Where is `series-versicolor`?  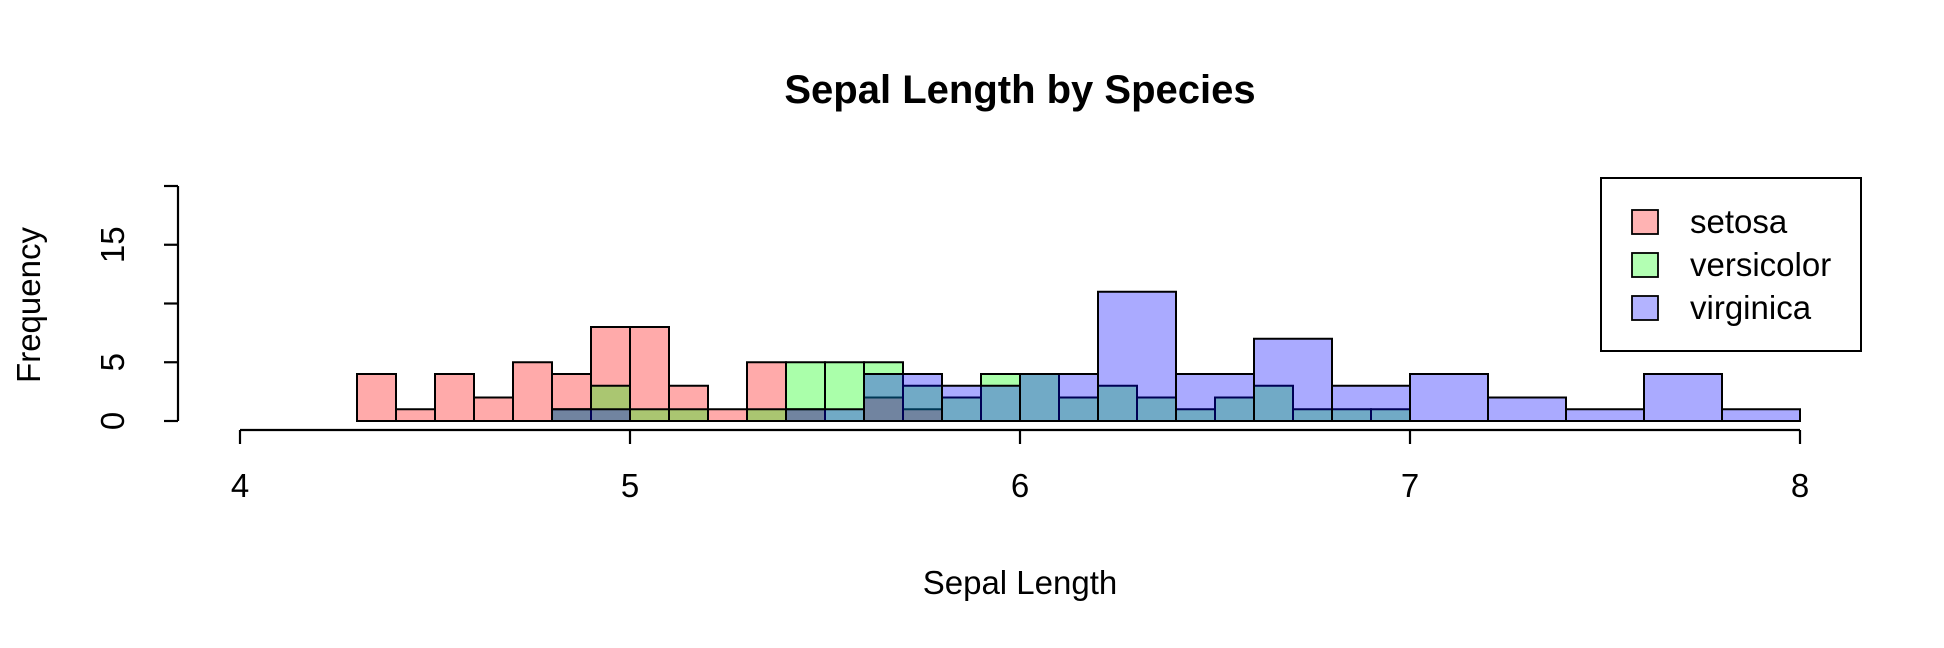 series-versicolor is located at coordinates (981, 391).